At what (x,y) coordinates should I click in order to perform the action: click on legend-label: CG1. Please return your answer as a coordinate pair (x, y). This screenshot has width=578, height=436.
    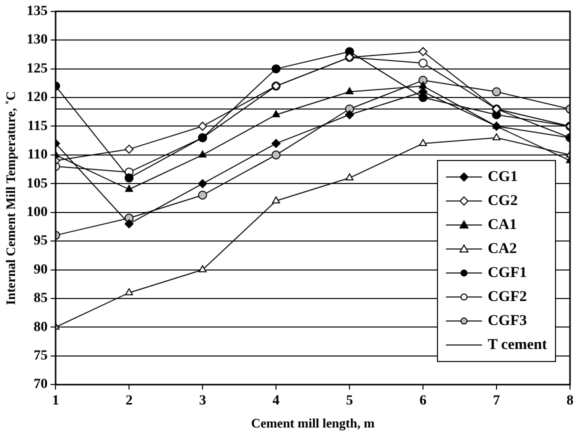
    Looking at the image, I should click on (503, 177).